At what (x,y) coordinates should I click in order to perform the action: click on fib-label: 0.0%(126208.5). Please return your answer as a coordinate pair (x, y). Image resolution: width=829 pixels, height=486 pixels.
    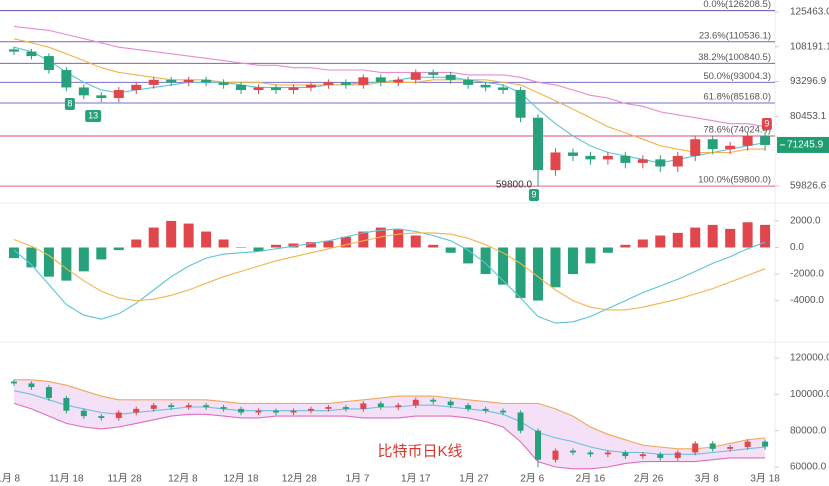
    Looking at the image, I should click on (737, 5).